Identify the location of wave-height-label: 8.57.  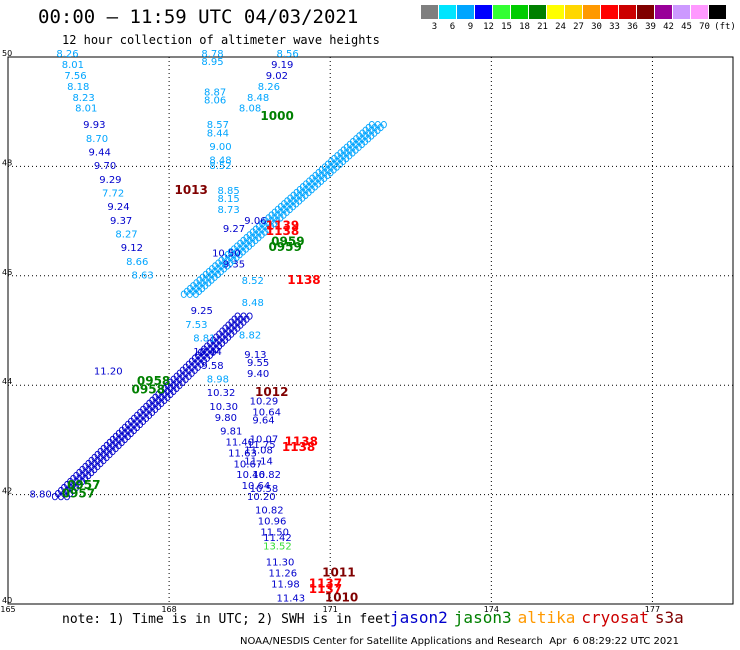
(218, 125).